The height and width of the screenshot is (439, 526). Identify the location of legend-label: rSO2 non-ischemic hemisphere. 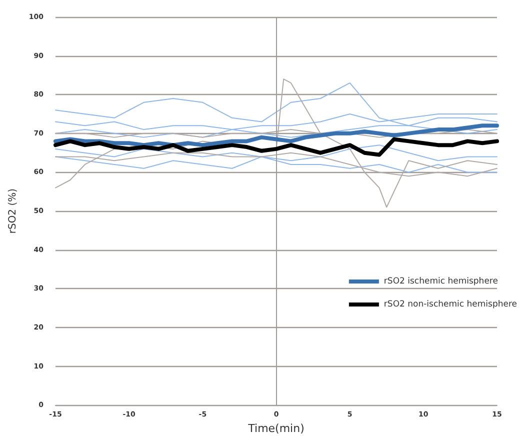
(451, 305).